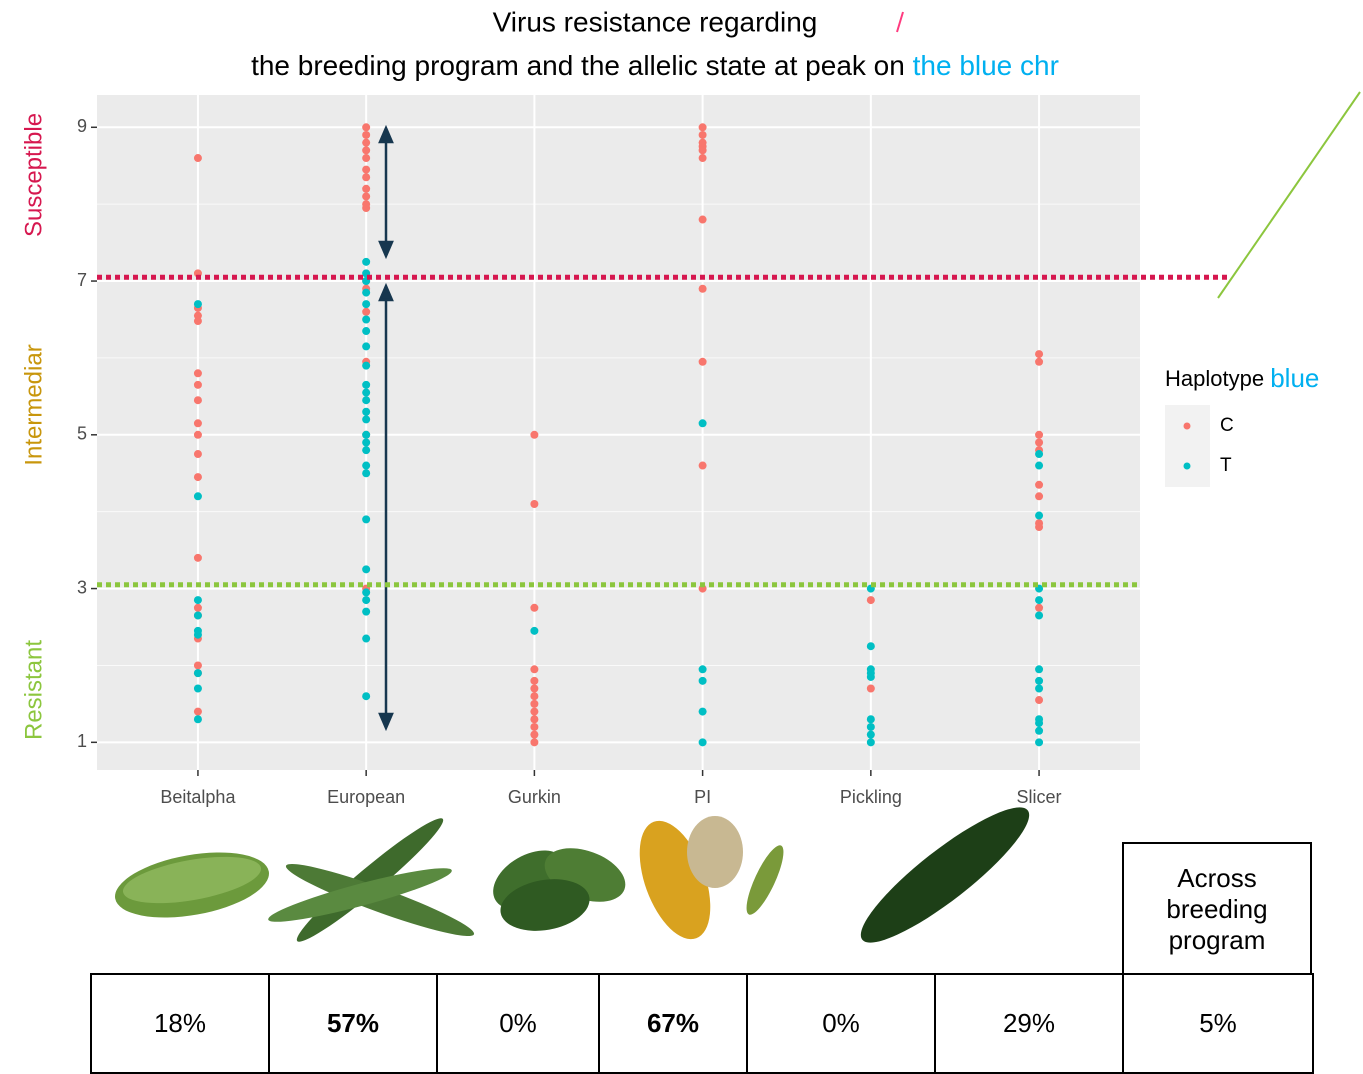  Describe the element at coordinates (871, 797) in the screenshot. I see `x-tick-label: Pickling` at that location.